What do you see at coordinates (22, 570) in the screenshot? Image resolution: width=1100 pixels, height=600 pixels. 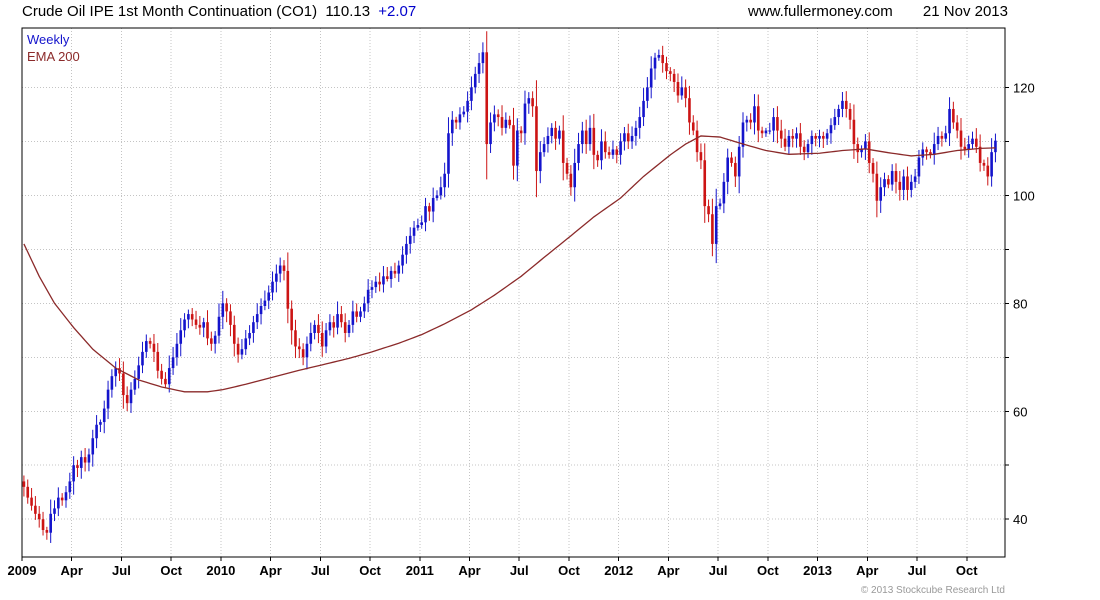 I see `x-axis-label: 2009` at bounding box center [22, 570].